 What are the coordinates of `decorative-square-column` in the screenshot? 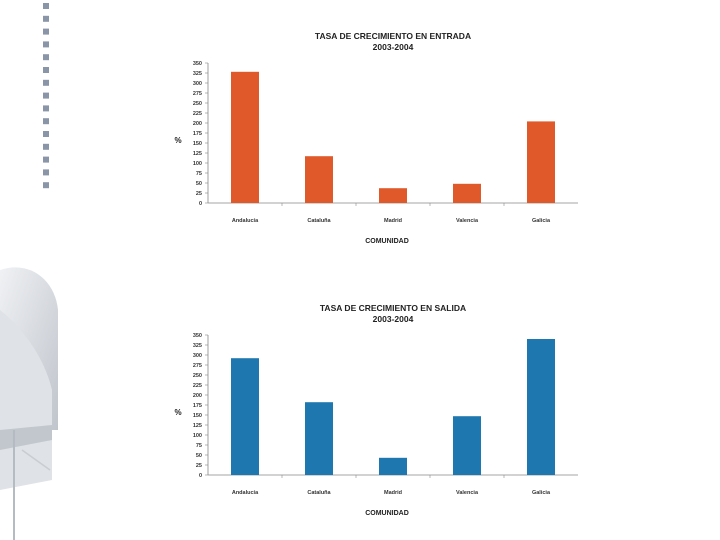 It's located at (46, 96).